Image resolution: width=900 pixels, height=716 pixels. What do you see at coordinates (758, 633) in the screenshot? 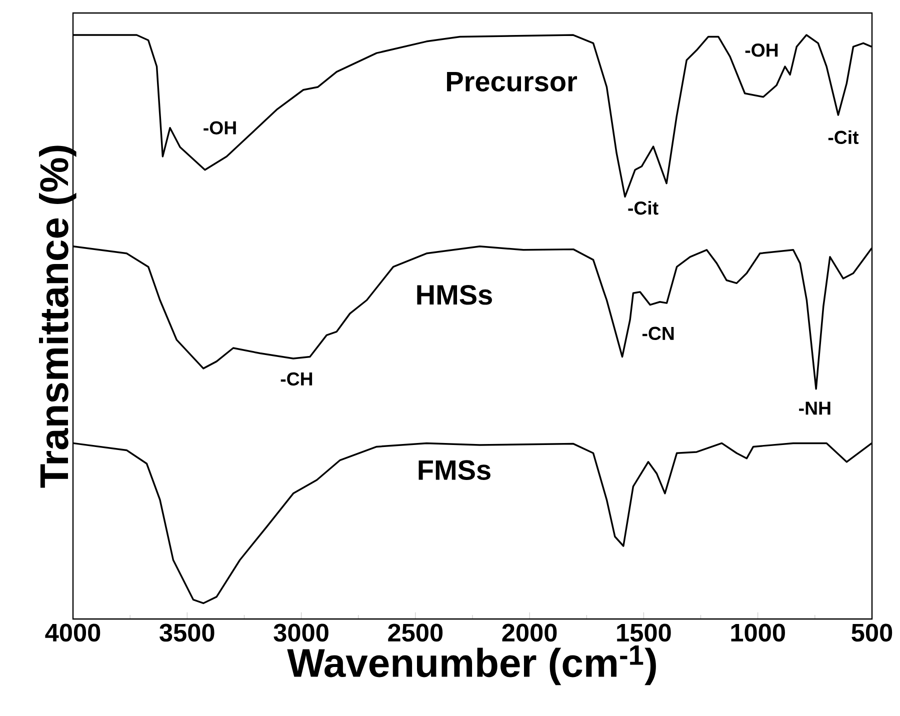
I see `x-tick-label: 1000` at bounding box center [758, 633].